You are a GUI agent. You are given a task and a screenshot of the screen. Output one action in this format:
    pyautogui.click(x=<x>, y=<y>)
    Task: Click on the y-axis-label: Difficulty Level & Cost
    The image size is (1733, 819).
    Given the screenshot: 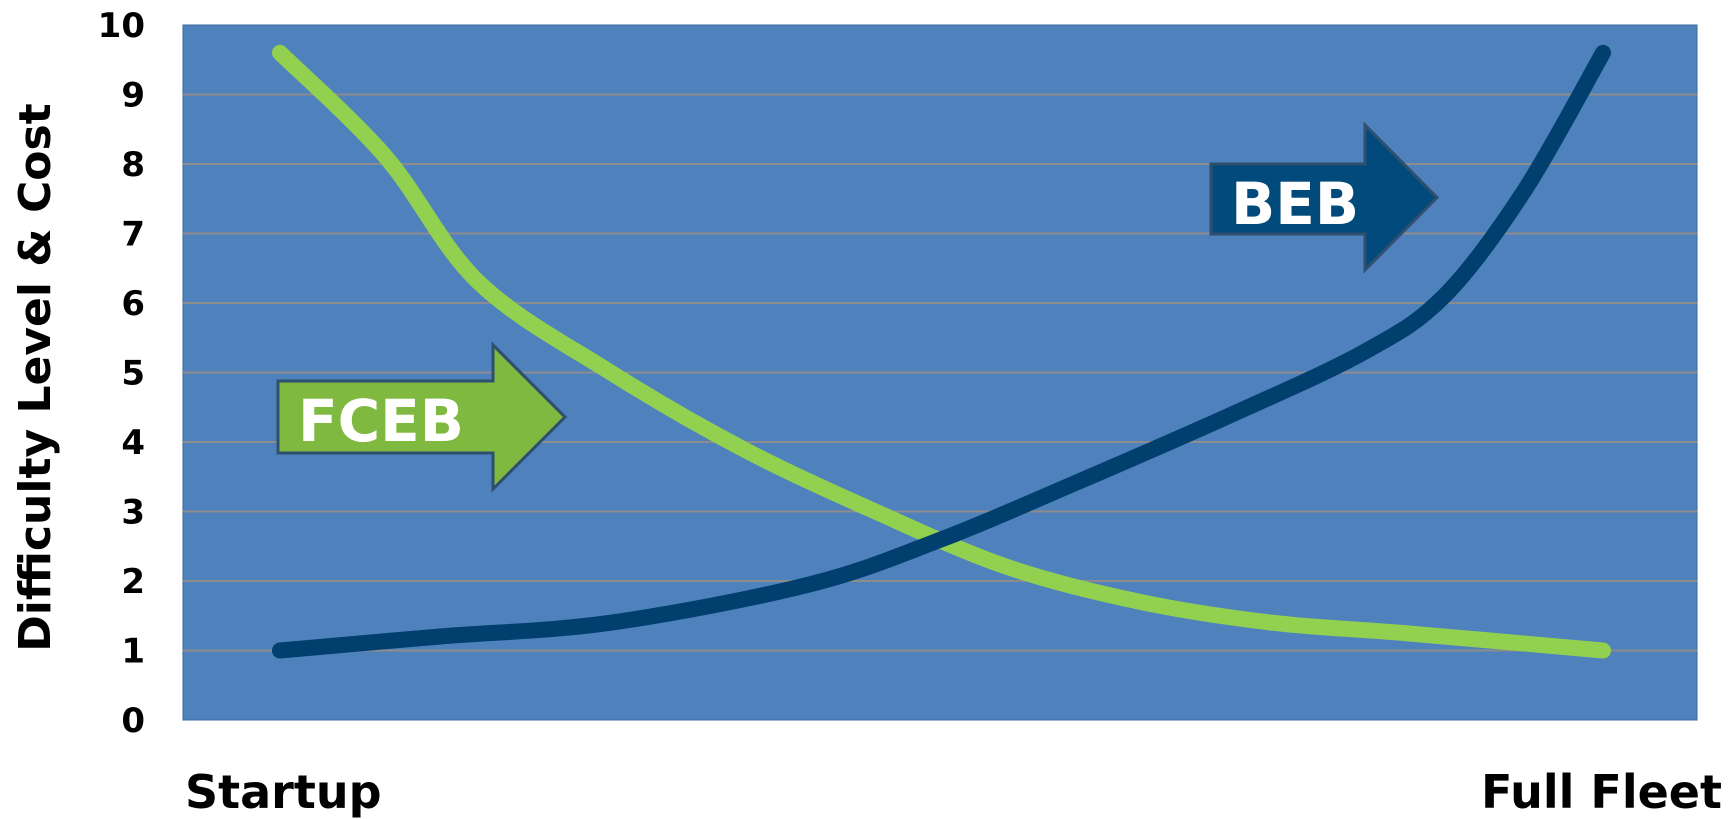 What is the action you would take?
    pyautogui.click(x=35, y=377)
    